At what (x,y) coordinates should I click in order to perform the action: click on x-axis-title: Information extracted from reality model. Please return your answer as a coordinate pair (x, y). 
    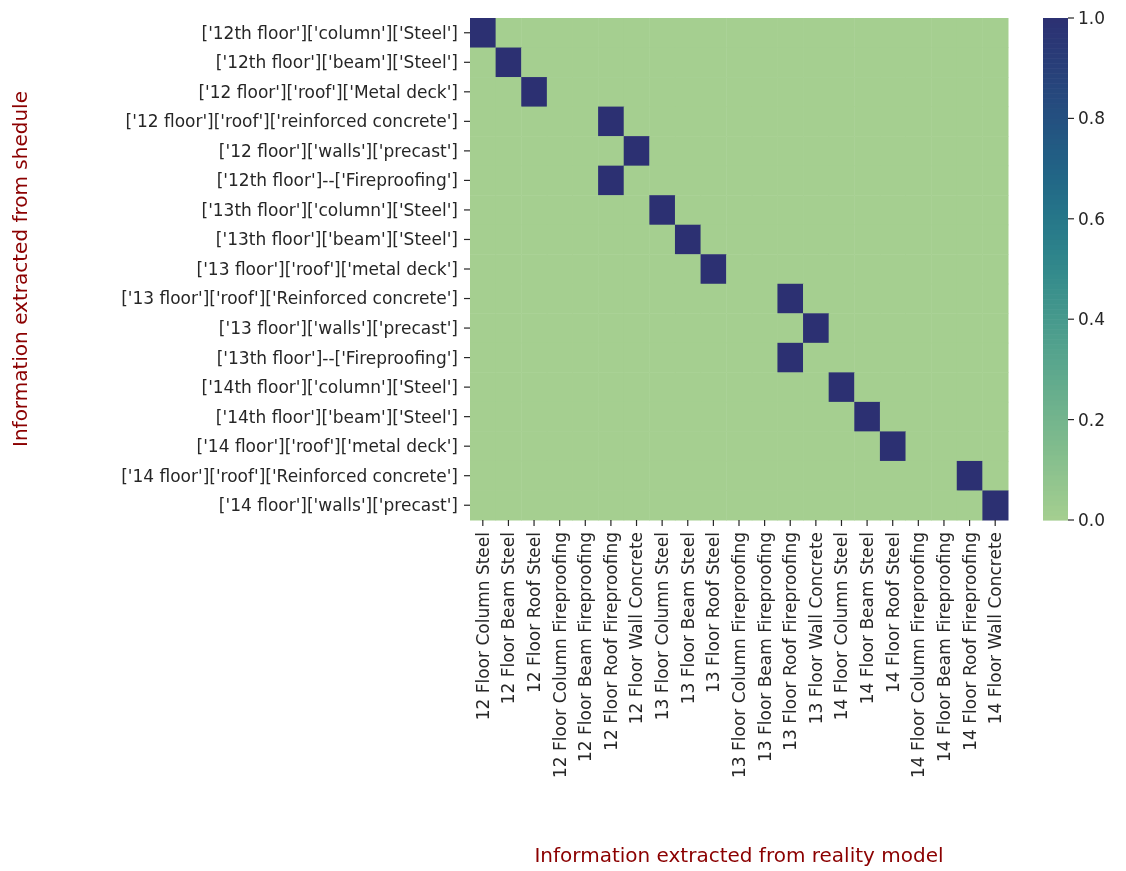
    Looking at the image, I should click on (739, 855).